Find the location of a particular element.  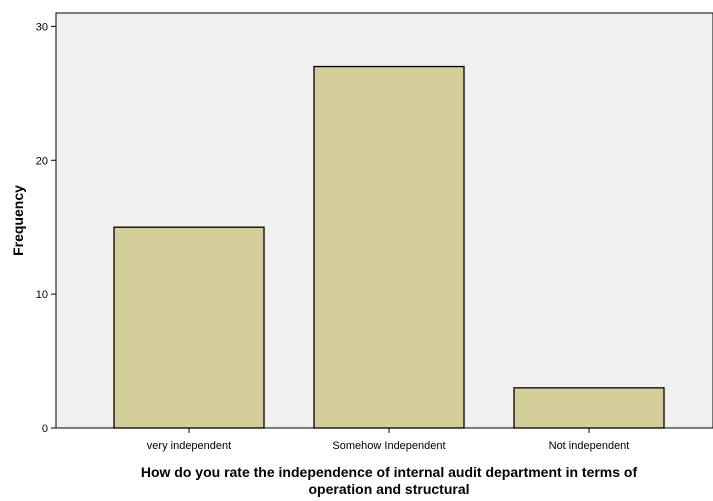

y-tick-label: 20 is located at coordinates (42, 161).